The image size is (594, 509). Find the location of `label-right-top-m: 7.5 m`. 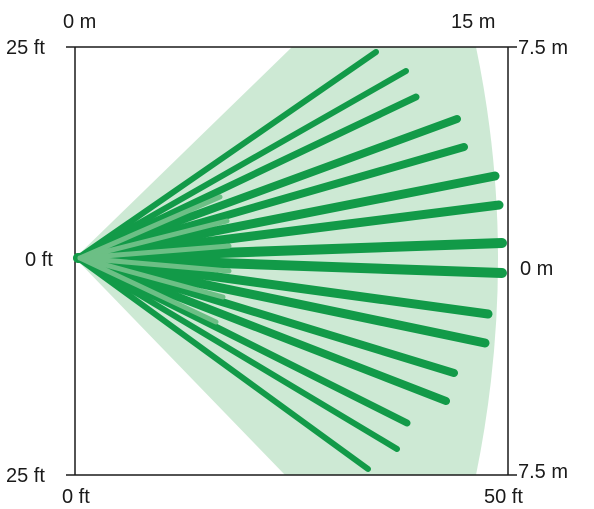

label-right-top-m: 7.5 m is located at coordinates (543, 48).